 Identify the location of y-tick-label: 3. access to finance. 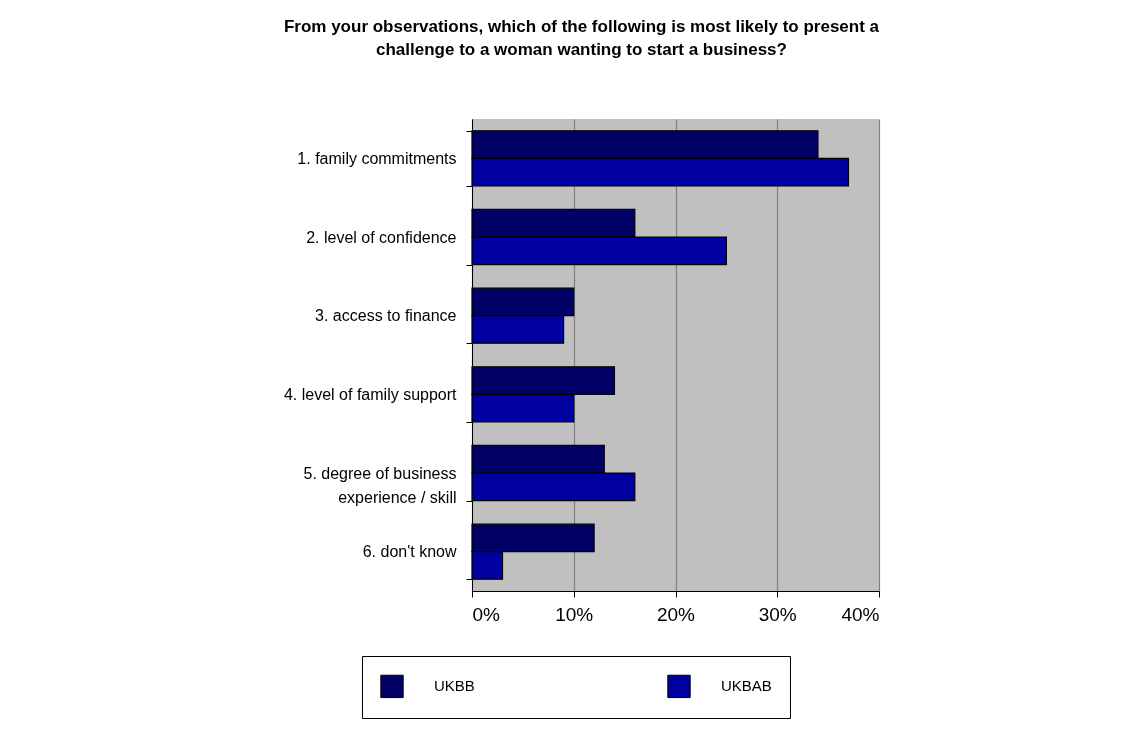
(386, 316).